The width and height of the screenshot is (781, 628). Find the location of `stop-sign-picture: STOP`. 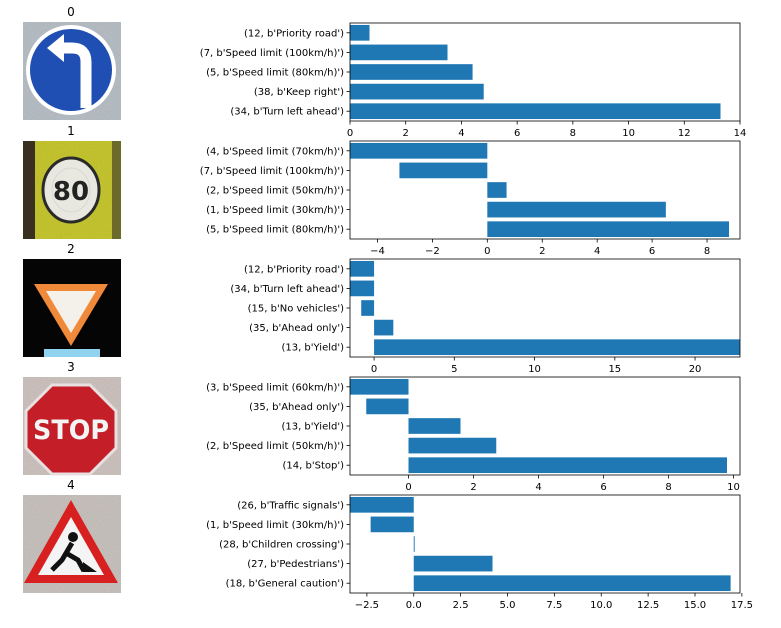

stop-sign-picture: STOP is located at coordinates (72, 426).